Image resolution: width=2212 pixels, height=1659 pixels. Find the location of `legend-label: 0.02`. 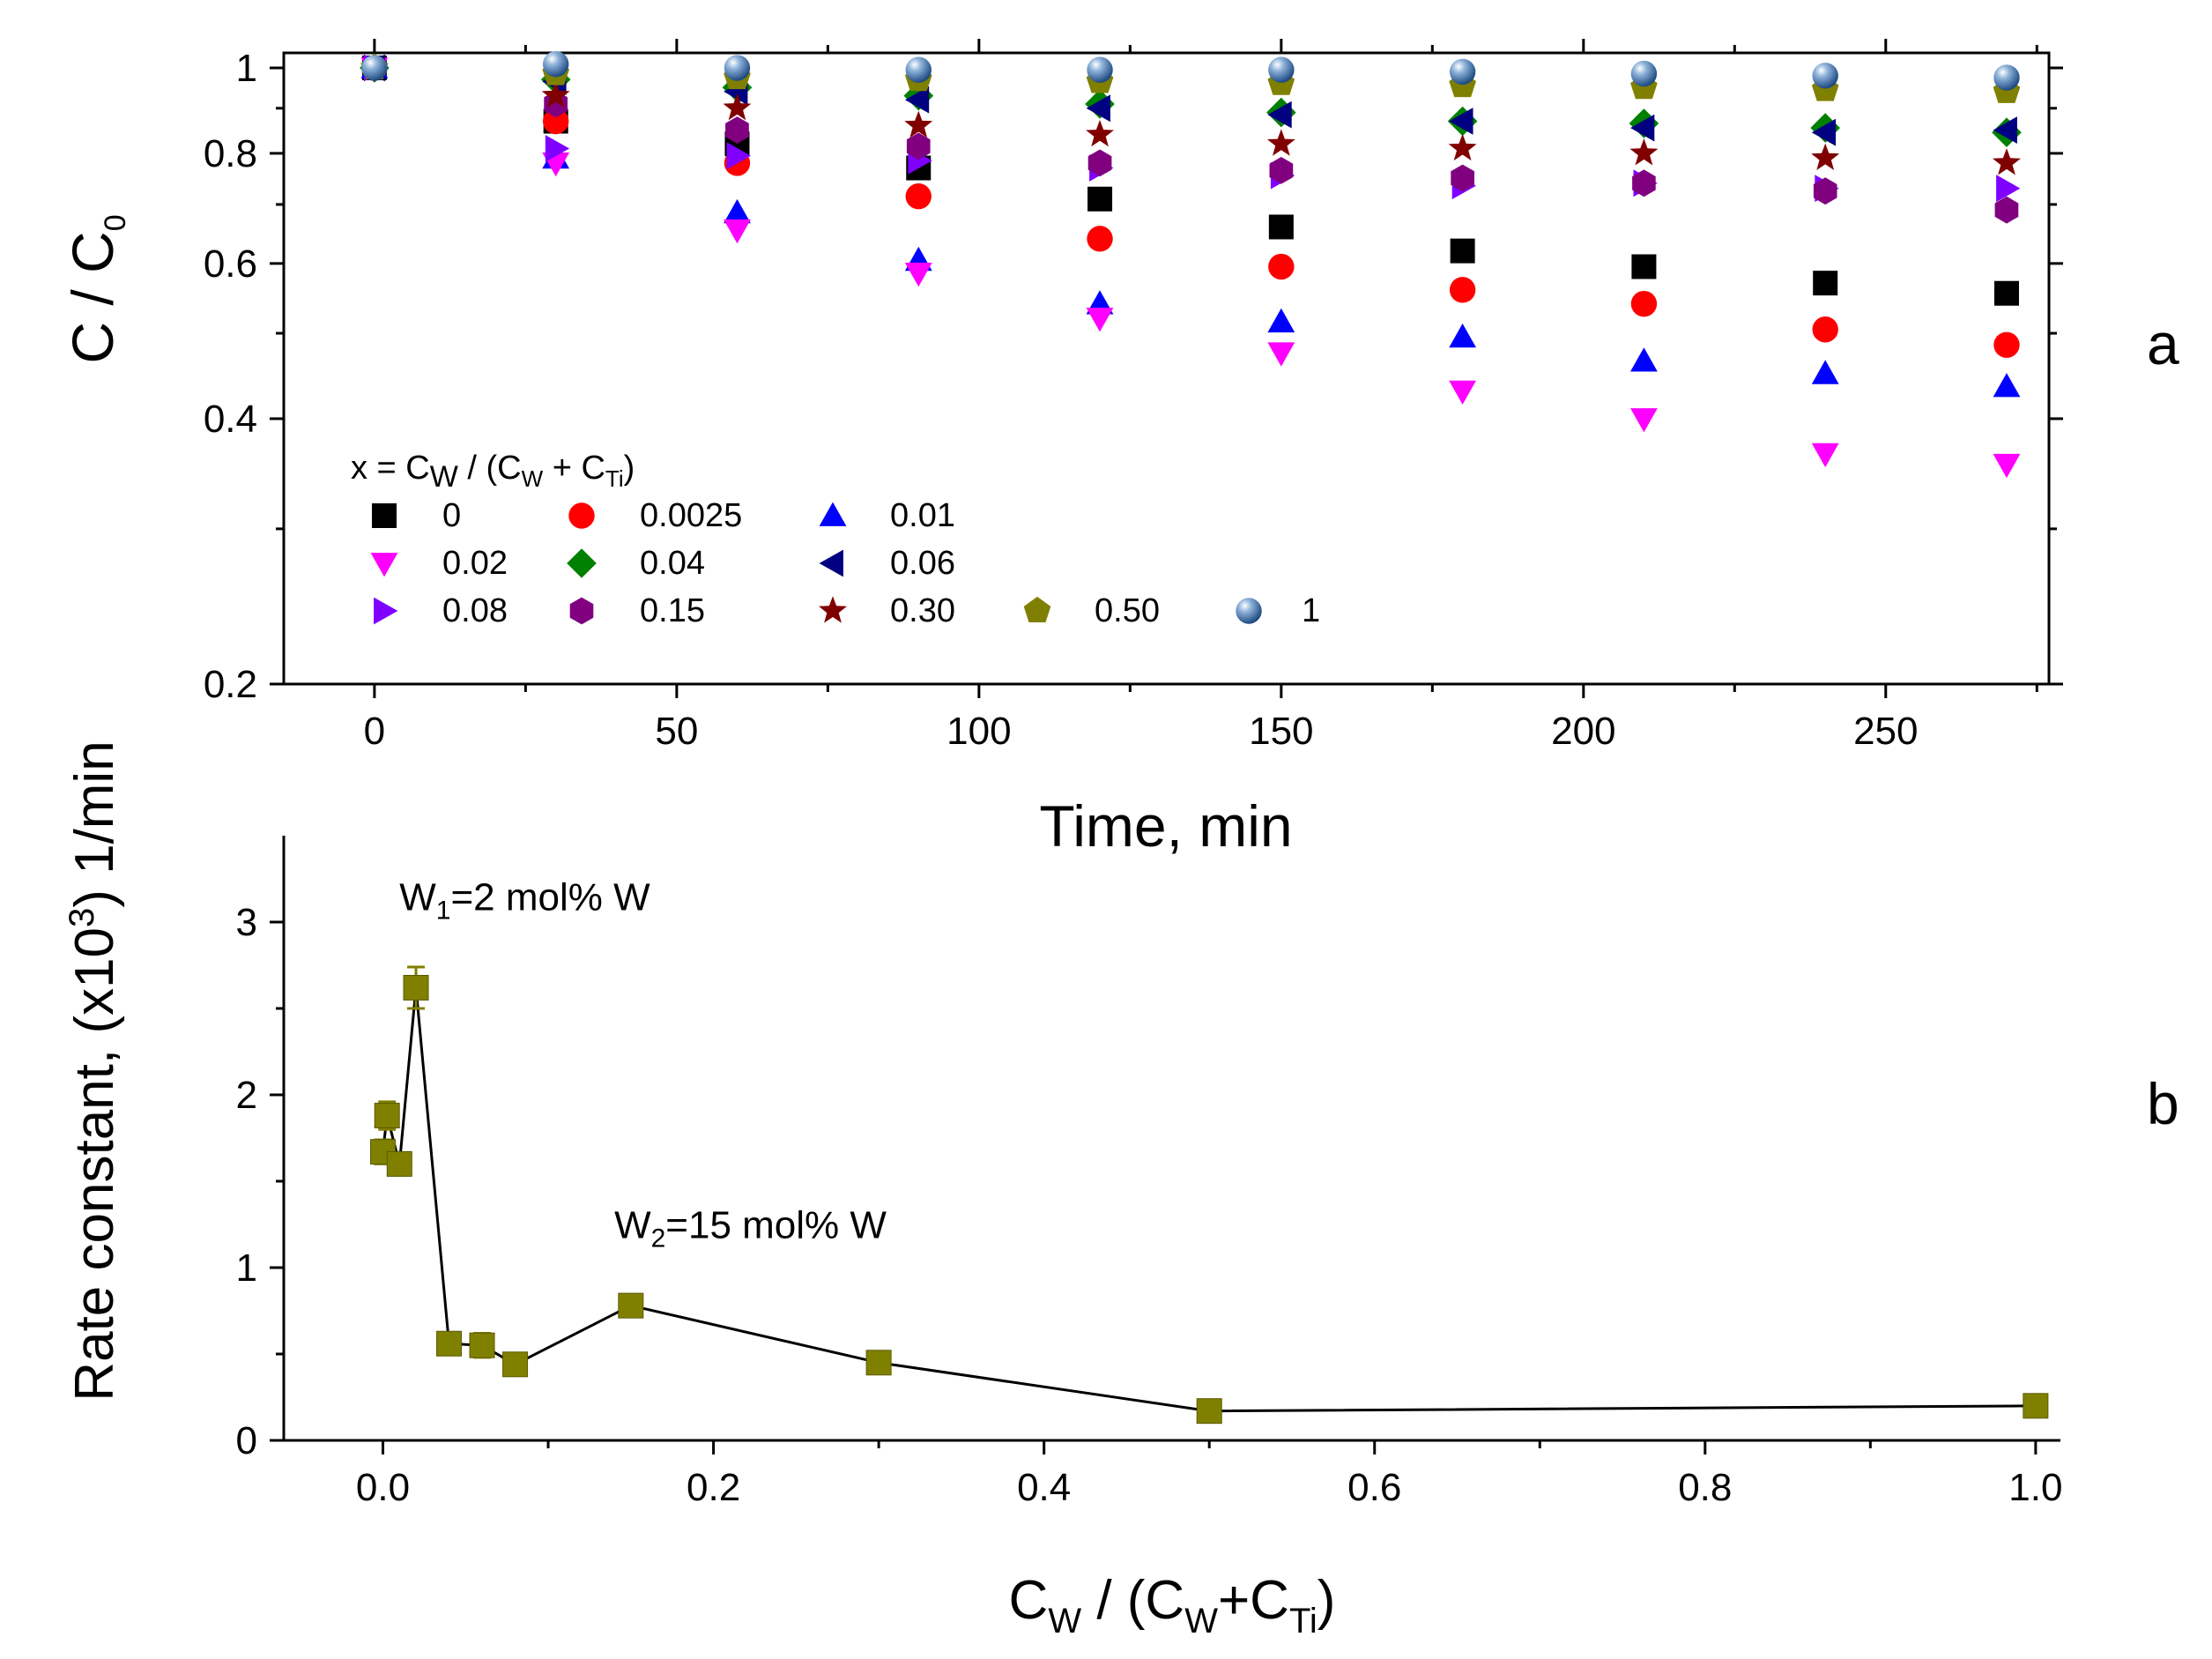

legend-label: 0.02 is located at coordinates (475, 563).